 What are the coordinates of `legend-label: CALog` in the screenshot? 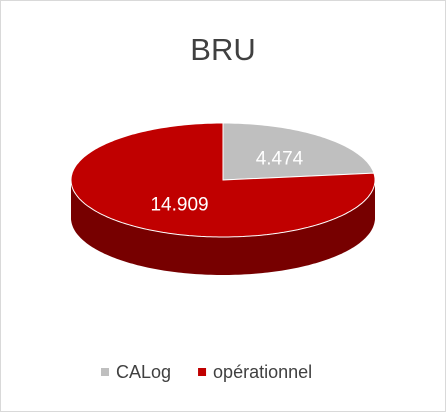 It's located at (143, 372).